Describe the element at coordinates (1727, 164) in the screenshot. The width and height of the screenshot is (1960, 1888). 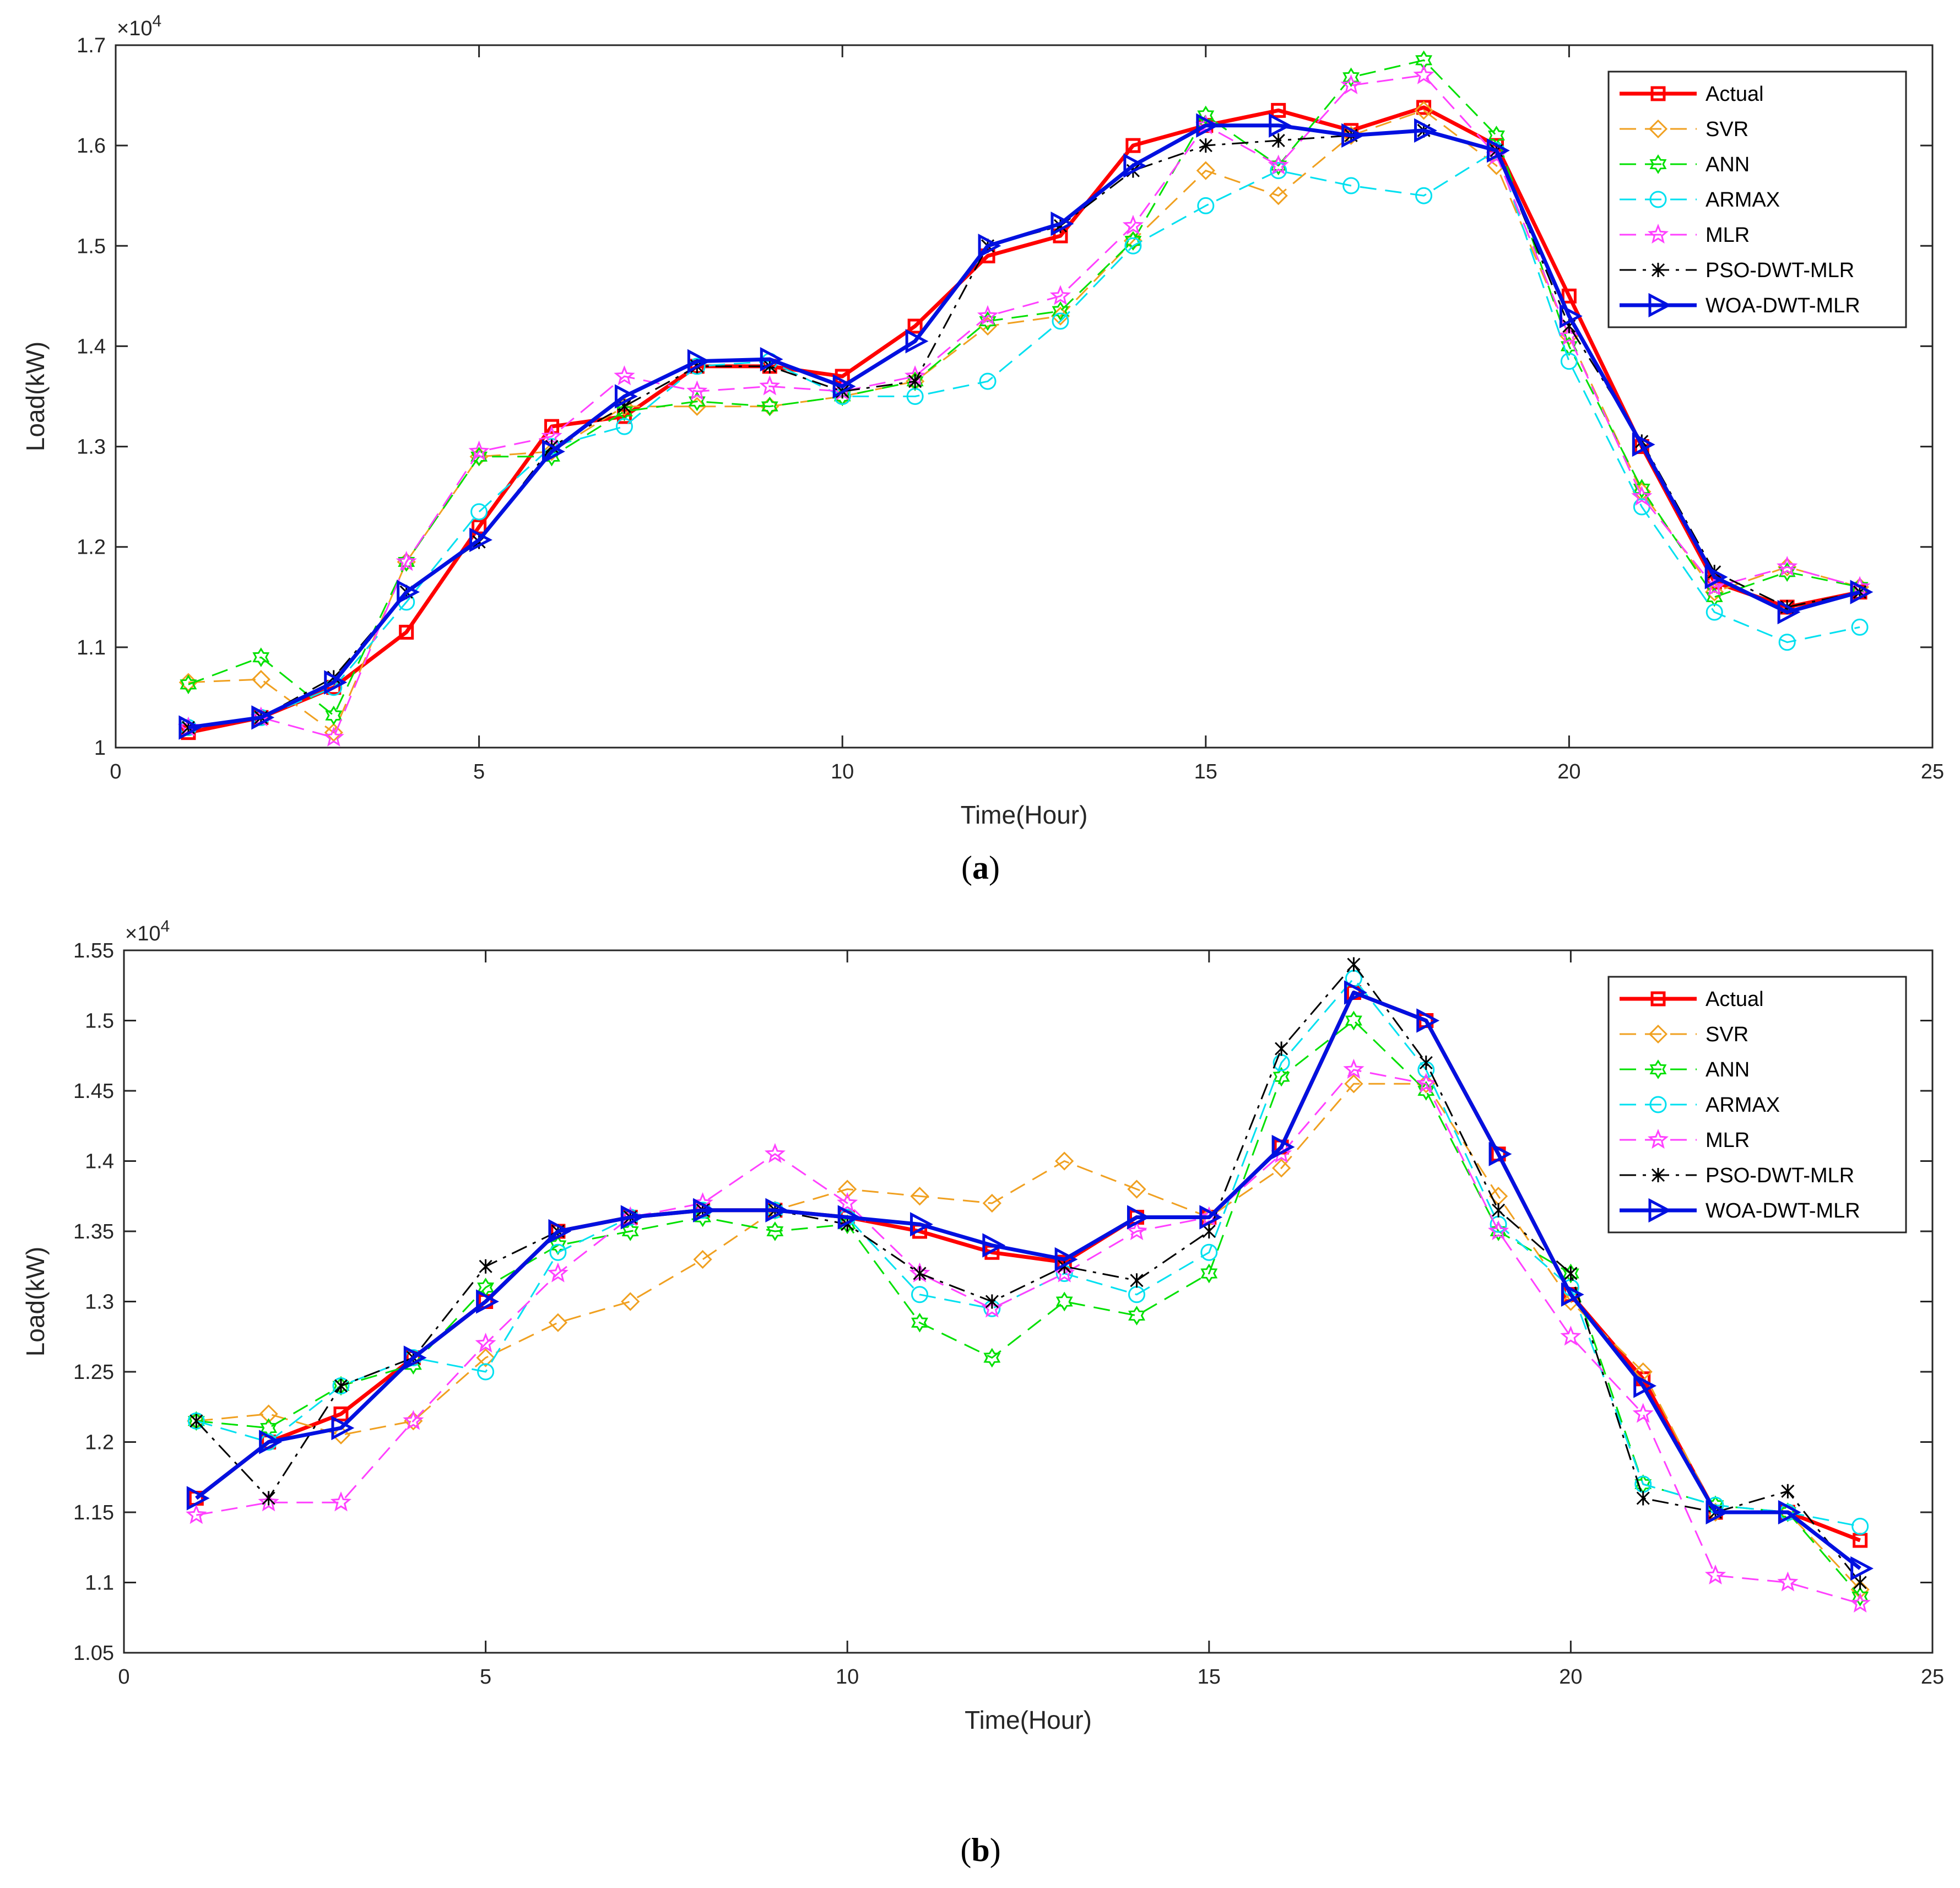
I see `legend-label: ANN` at that location.